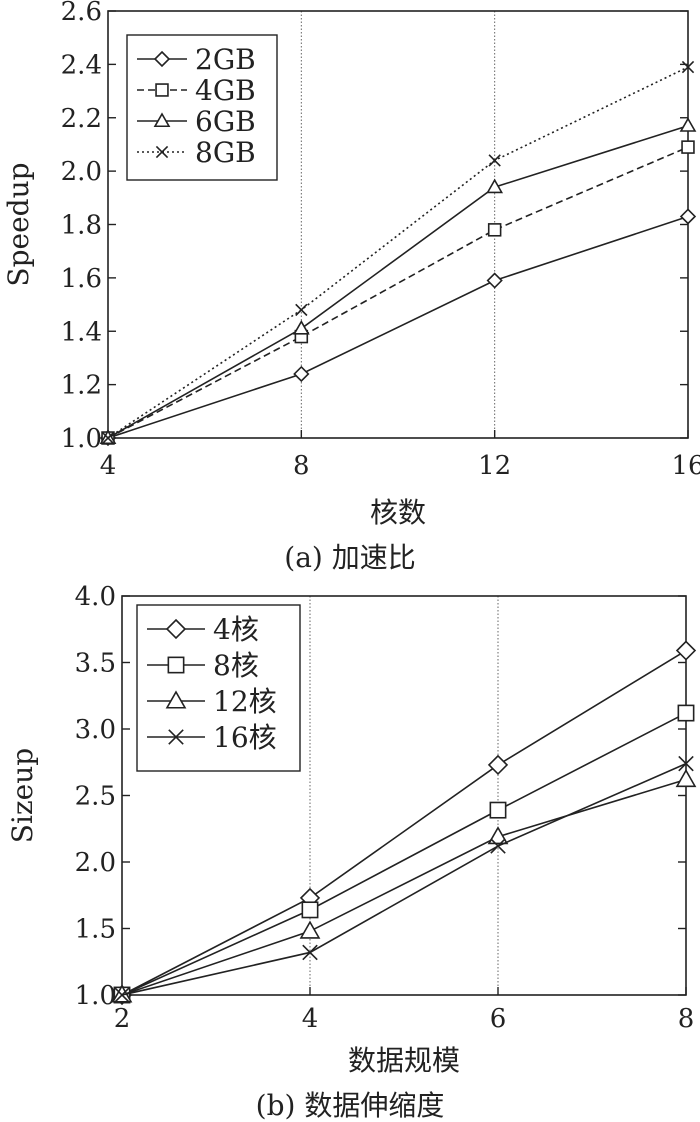 Image resolution: width=700 pixels, height=1122 pixels. I want to click on chart2-ytick-label-0: 1.0, so click(95, 996).